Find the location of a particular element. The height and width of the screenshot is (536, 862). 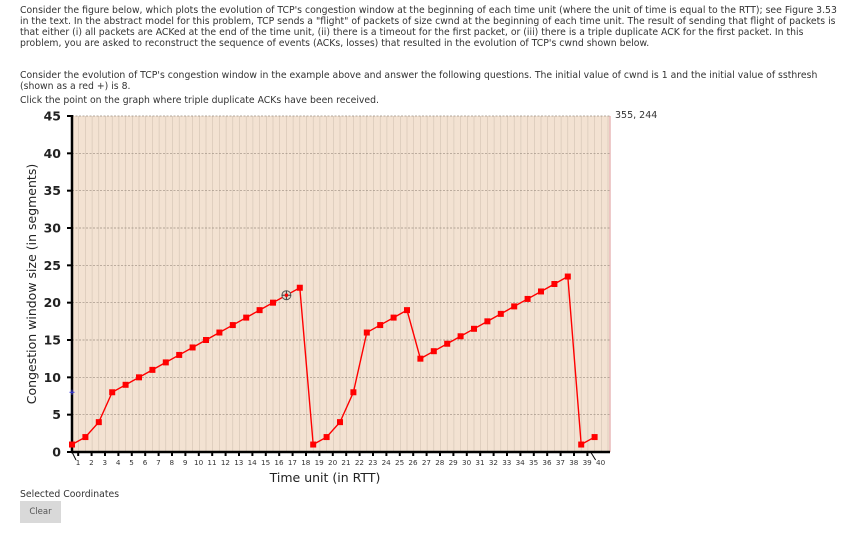

x-tick-label: 33 is located at coordinates (506, 462).